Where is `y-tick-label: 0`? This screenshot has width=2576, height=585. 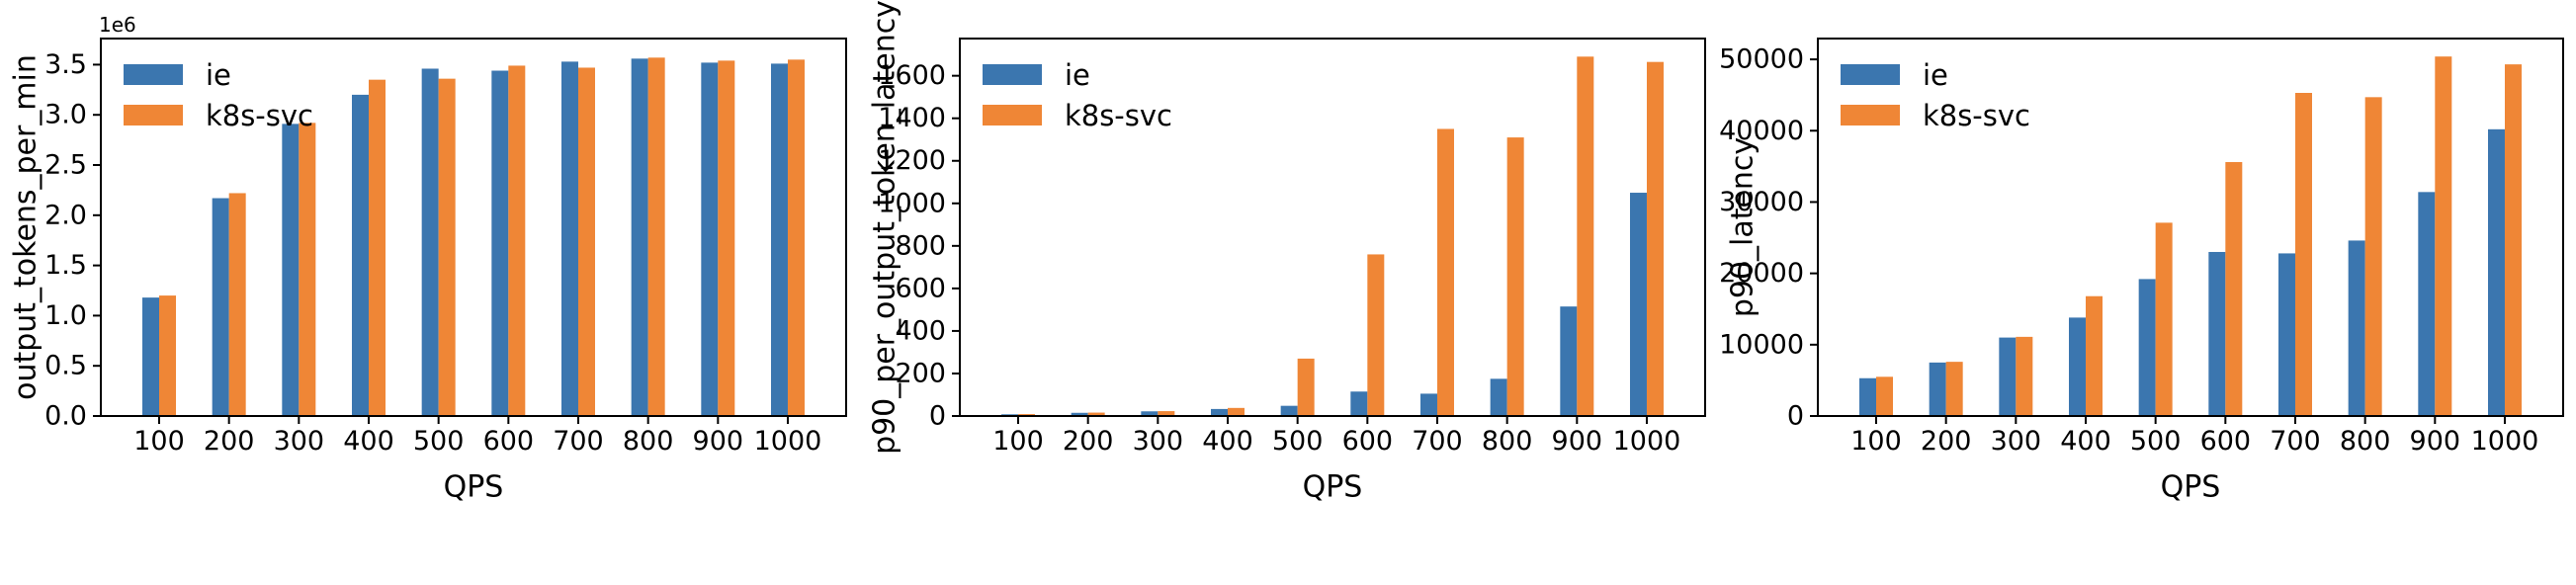 y-tick-label: 0 is located at coordinates (936, 415).